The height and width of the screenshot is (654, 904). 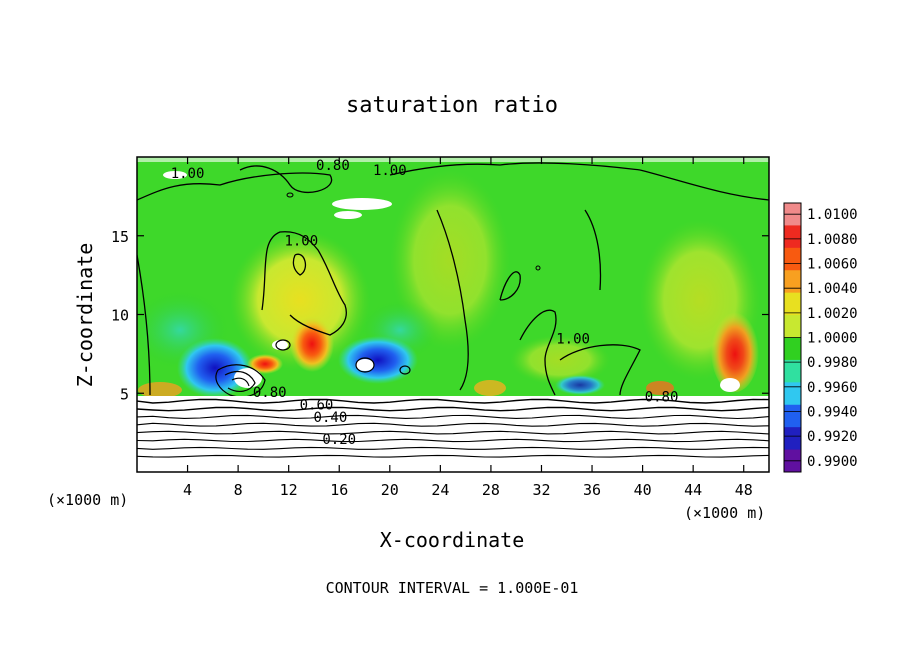 I want to click on colorbar-label: 0.9940, so click(x=832, y=412).